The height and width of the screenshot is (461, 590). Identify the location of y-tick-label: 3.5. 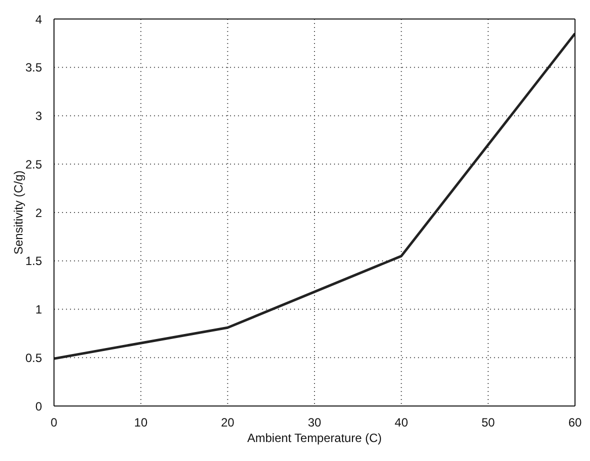
(33, 67).